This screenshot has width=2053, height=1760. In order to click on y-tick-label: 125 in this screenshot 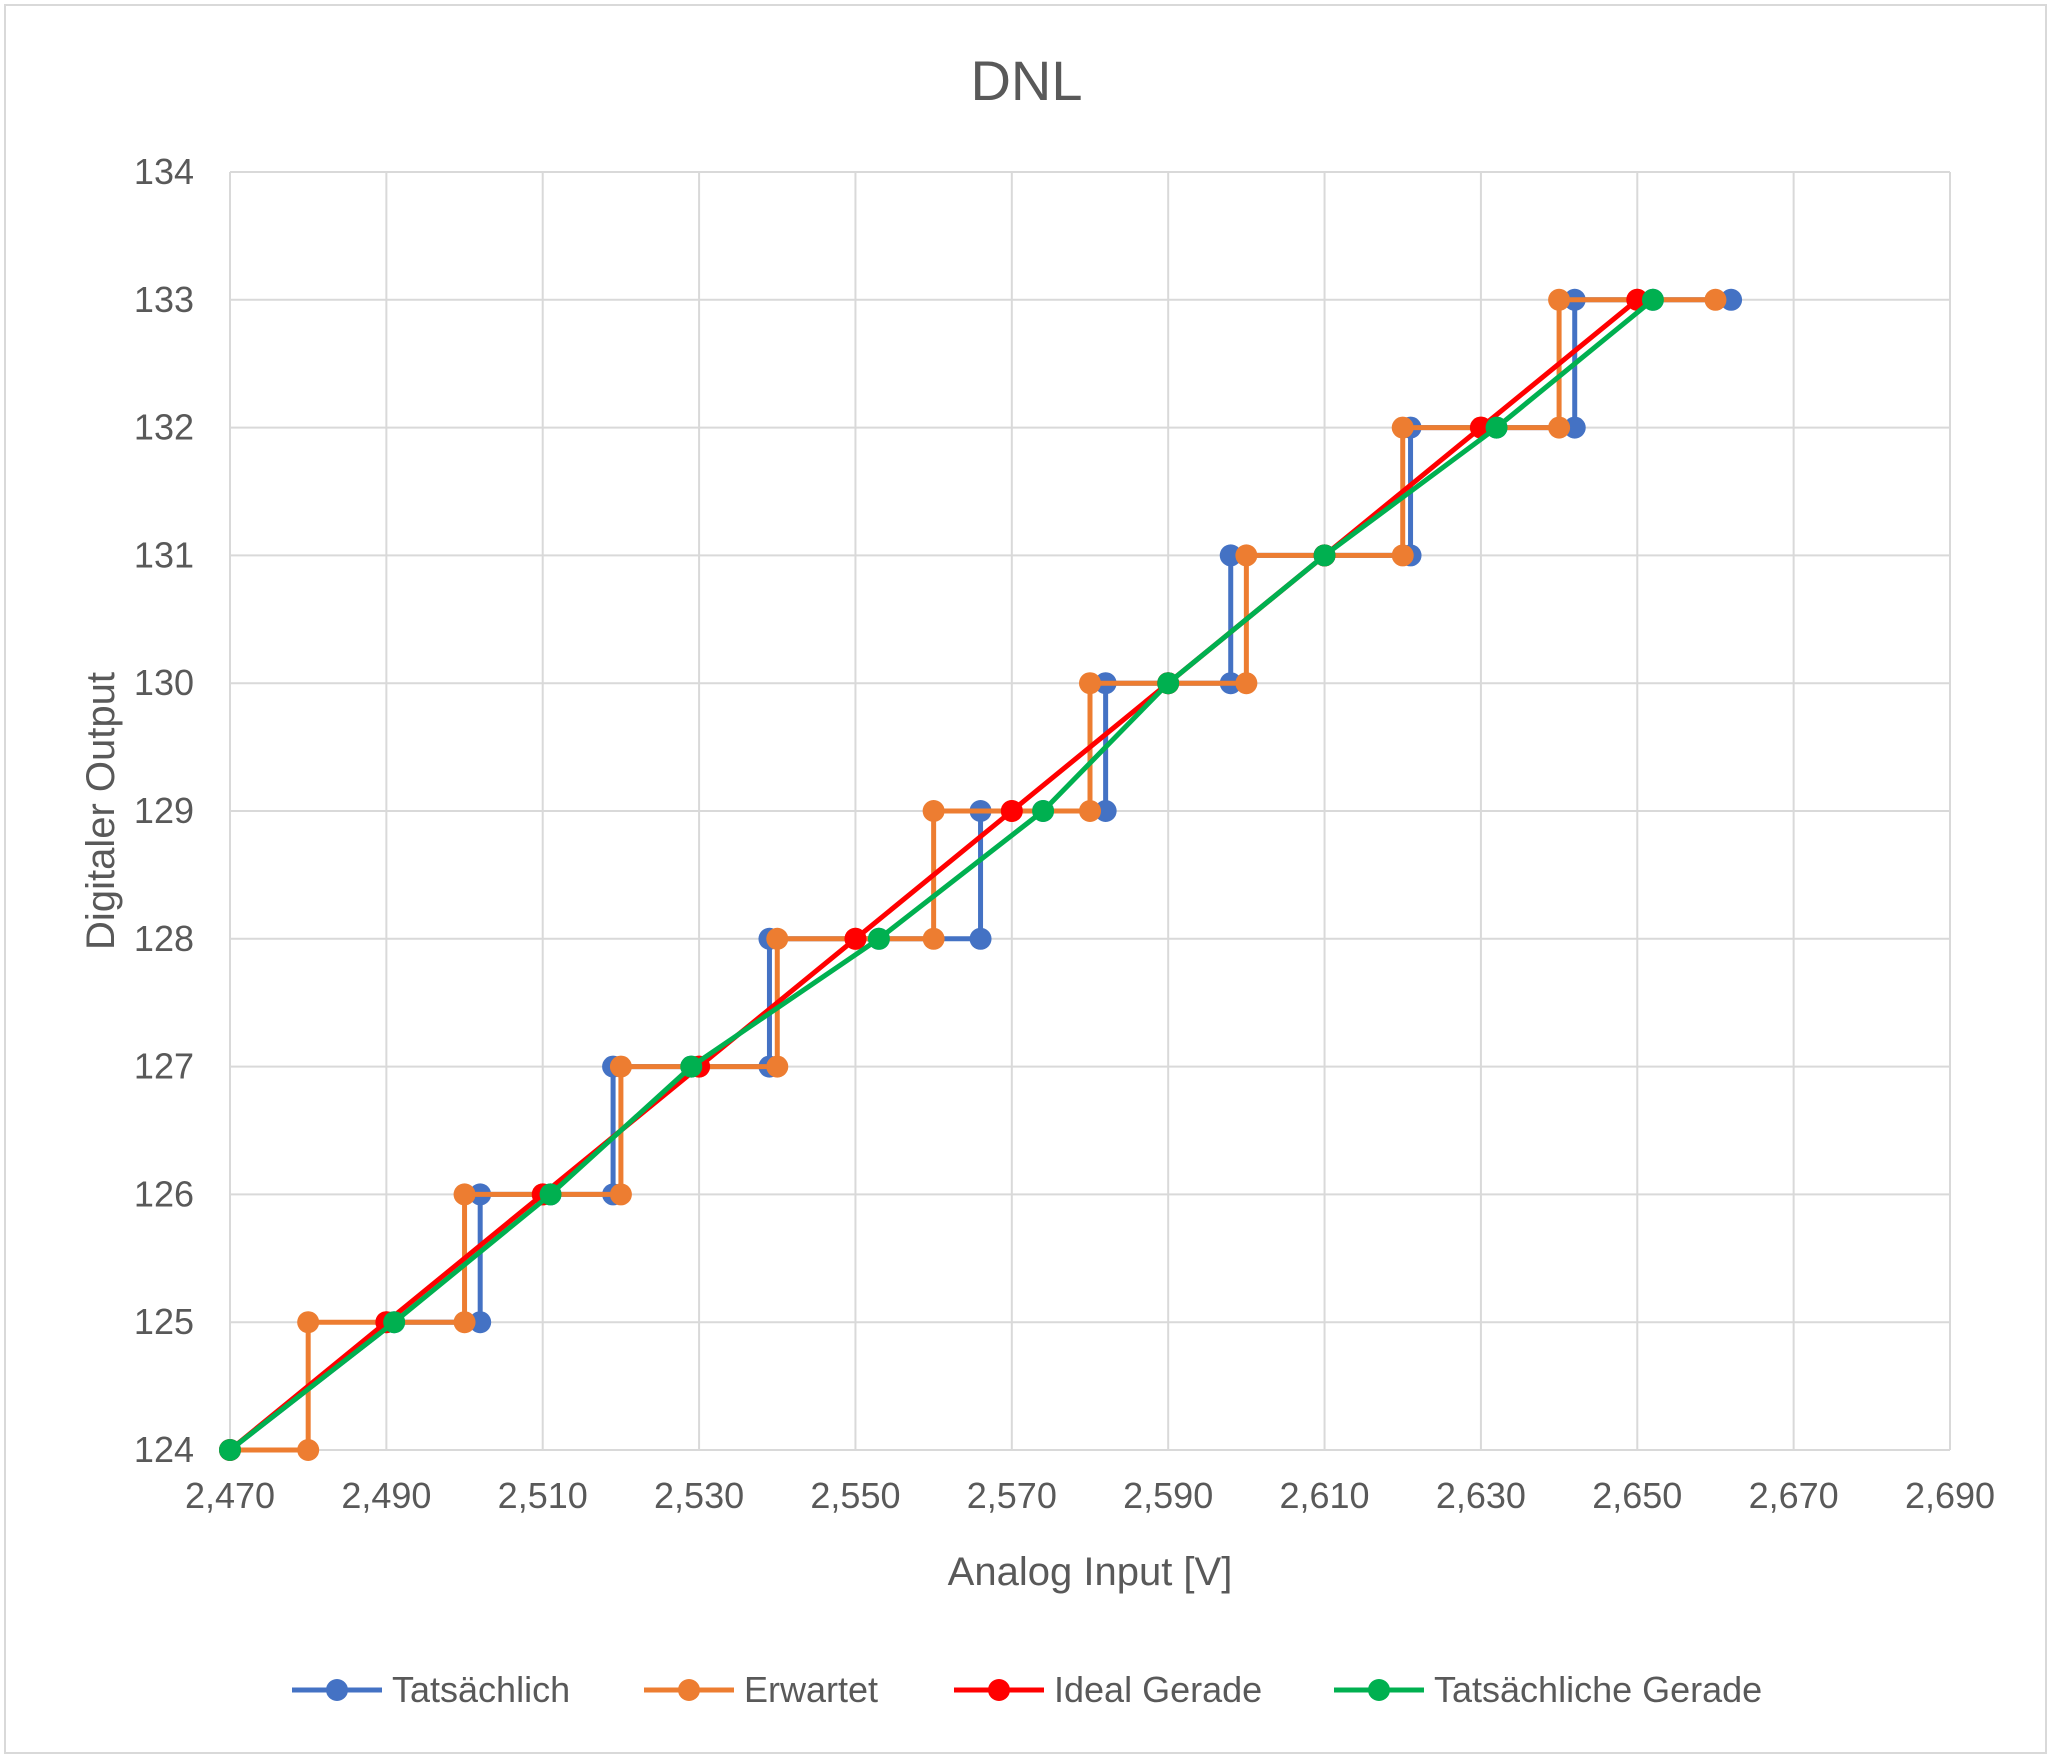, I will do `click(164, 1321)`.